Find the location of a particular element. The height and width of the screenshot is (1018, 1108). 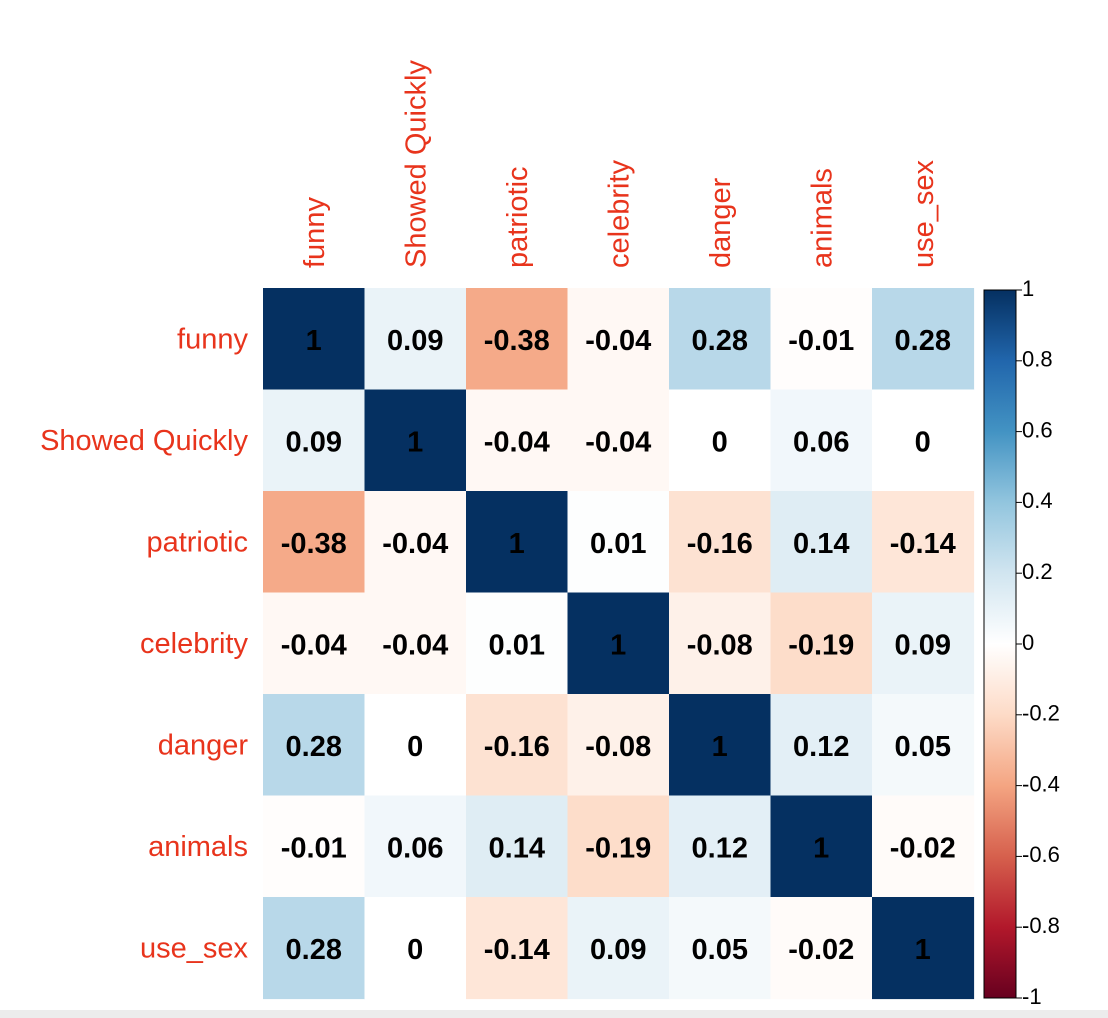

row-label-use-sex: use_sex is located at coordinates (194, 948).